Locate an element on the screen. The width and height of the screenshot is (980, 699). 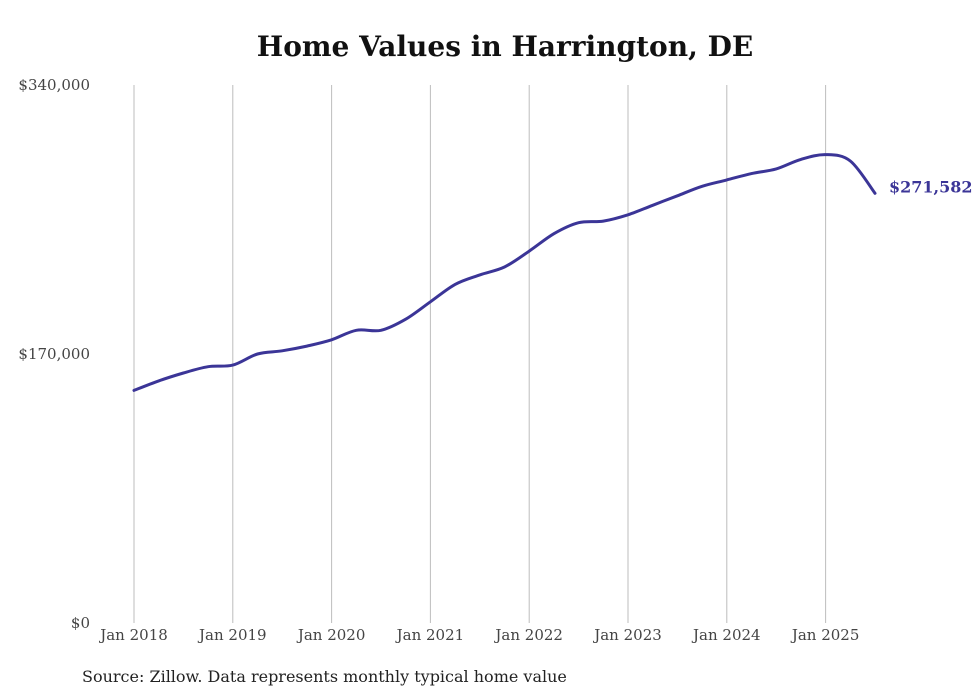
x-tick-label: Jan 2019 is located at coordinates (232, 635).